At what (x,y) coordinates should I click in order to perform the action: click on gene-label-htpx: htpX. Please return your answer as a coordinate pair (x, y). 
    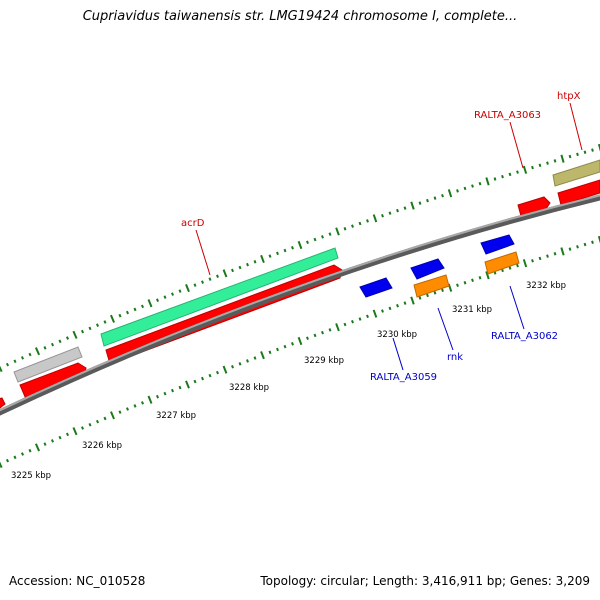
    Looking at the image, I should click on (569, 96).